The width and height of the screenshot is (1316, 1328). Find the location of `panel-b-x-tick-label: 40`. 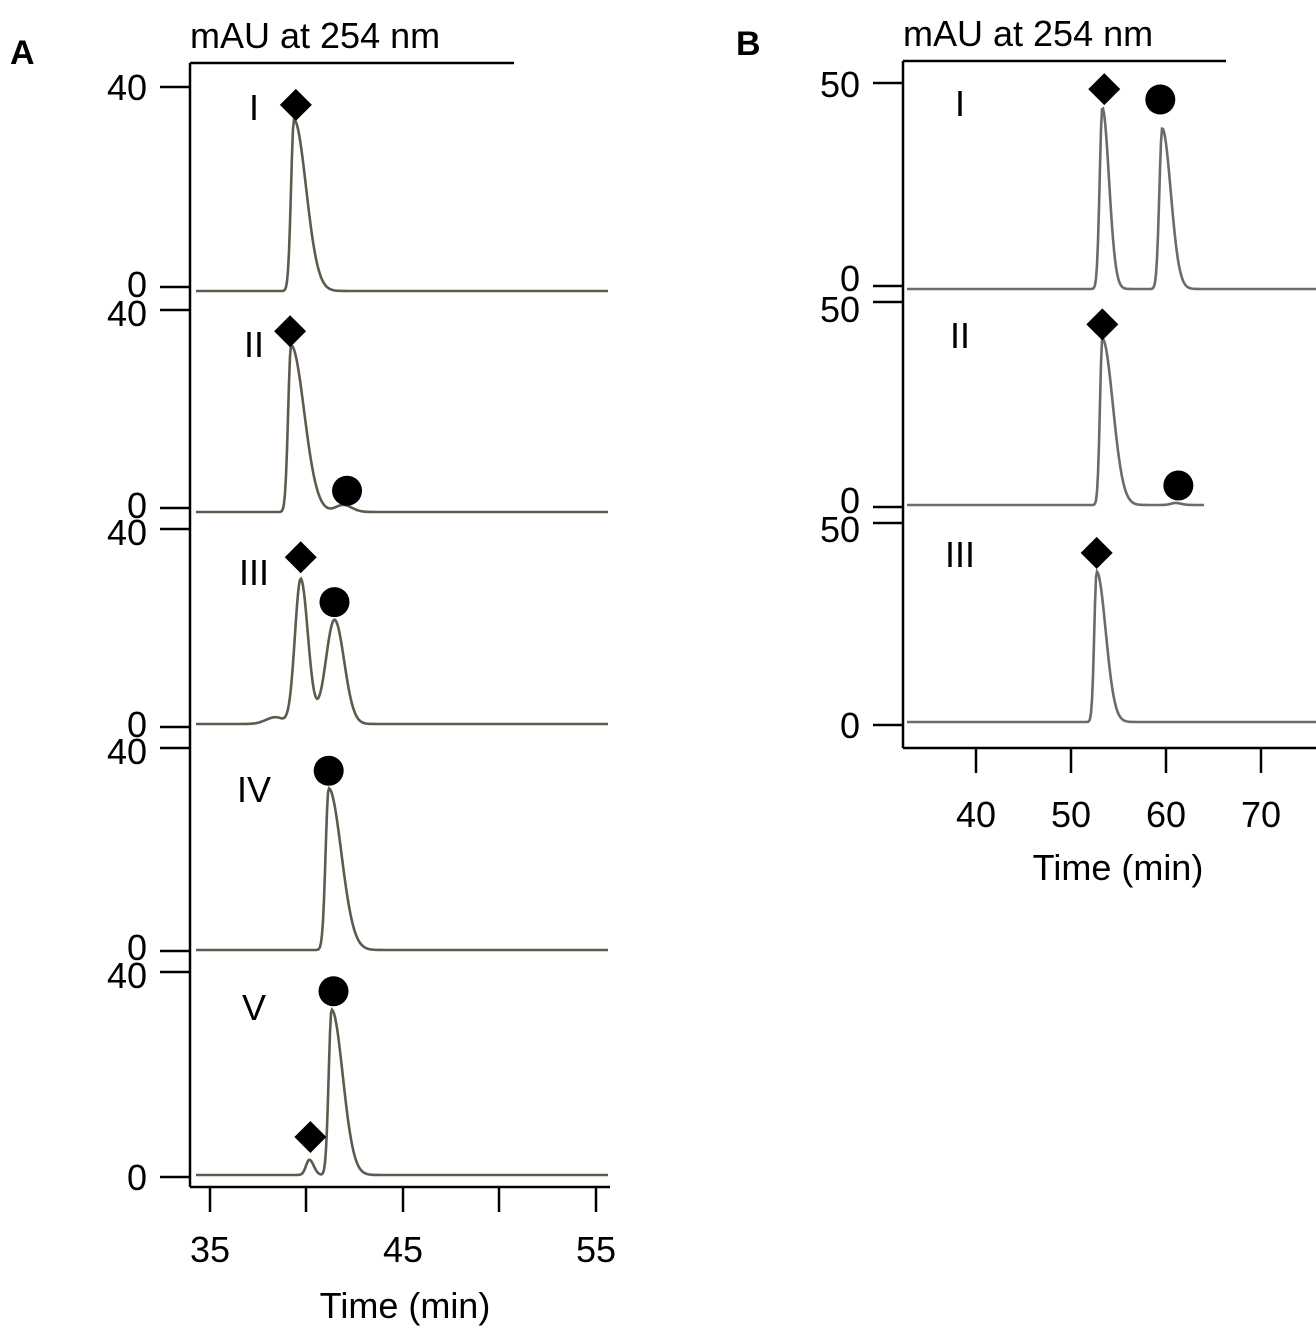

panel-b-x-tick-label: 40 is located at coordinates (976, 814).